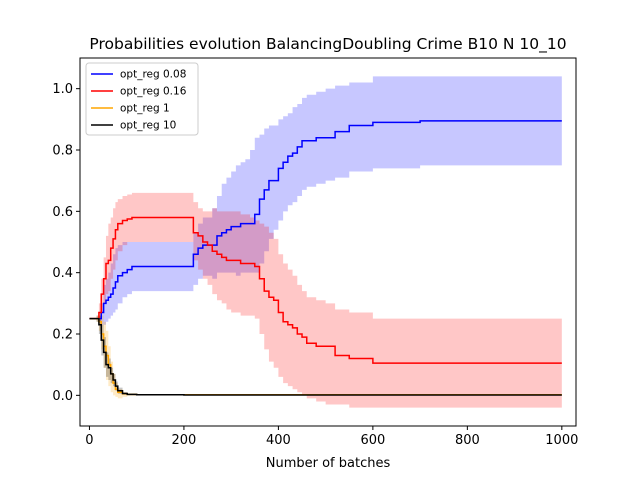  What do you see at coordinates (62, 396) in the screenshot?
I see `y-tick-label: 0.0` at bounding box center [62, 396].